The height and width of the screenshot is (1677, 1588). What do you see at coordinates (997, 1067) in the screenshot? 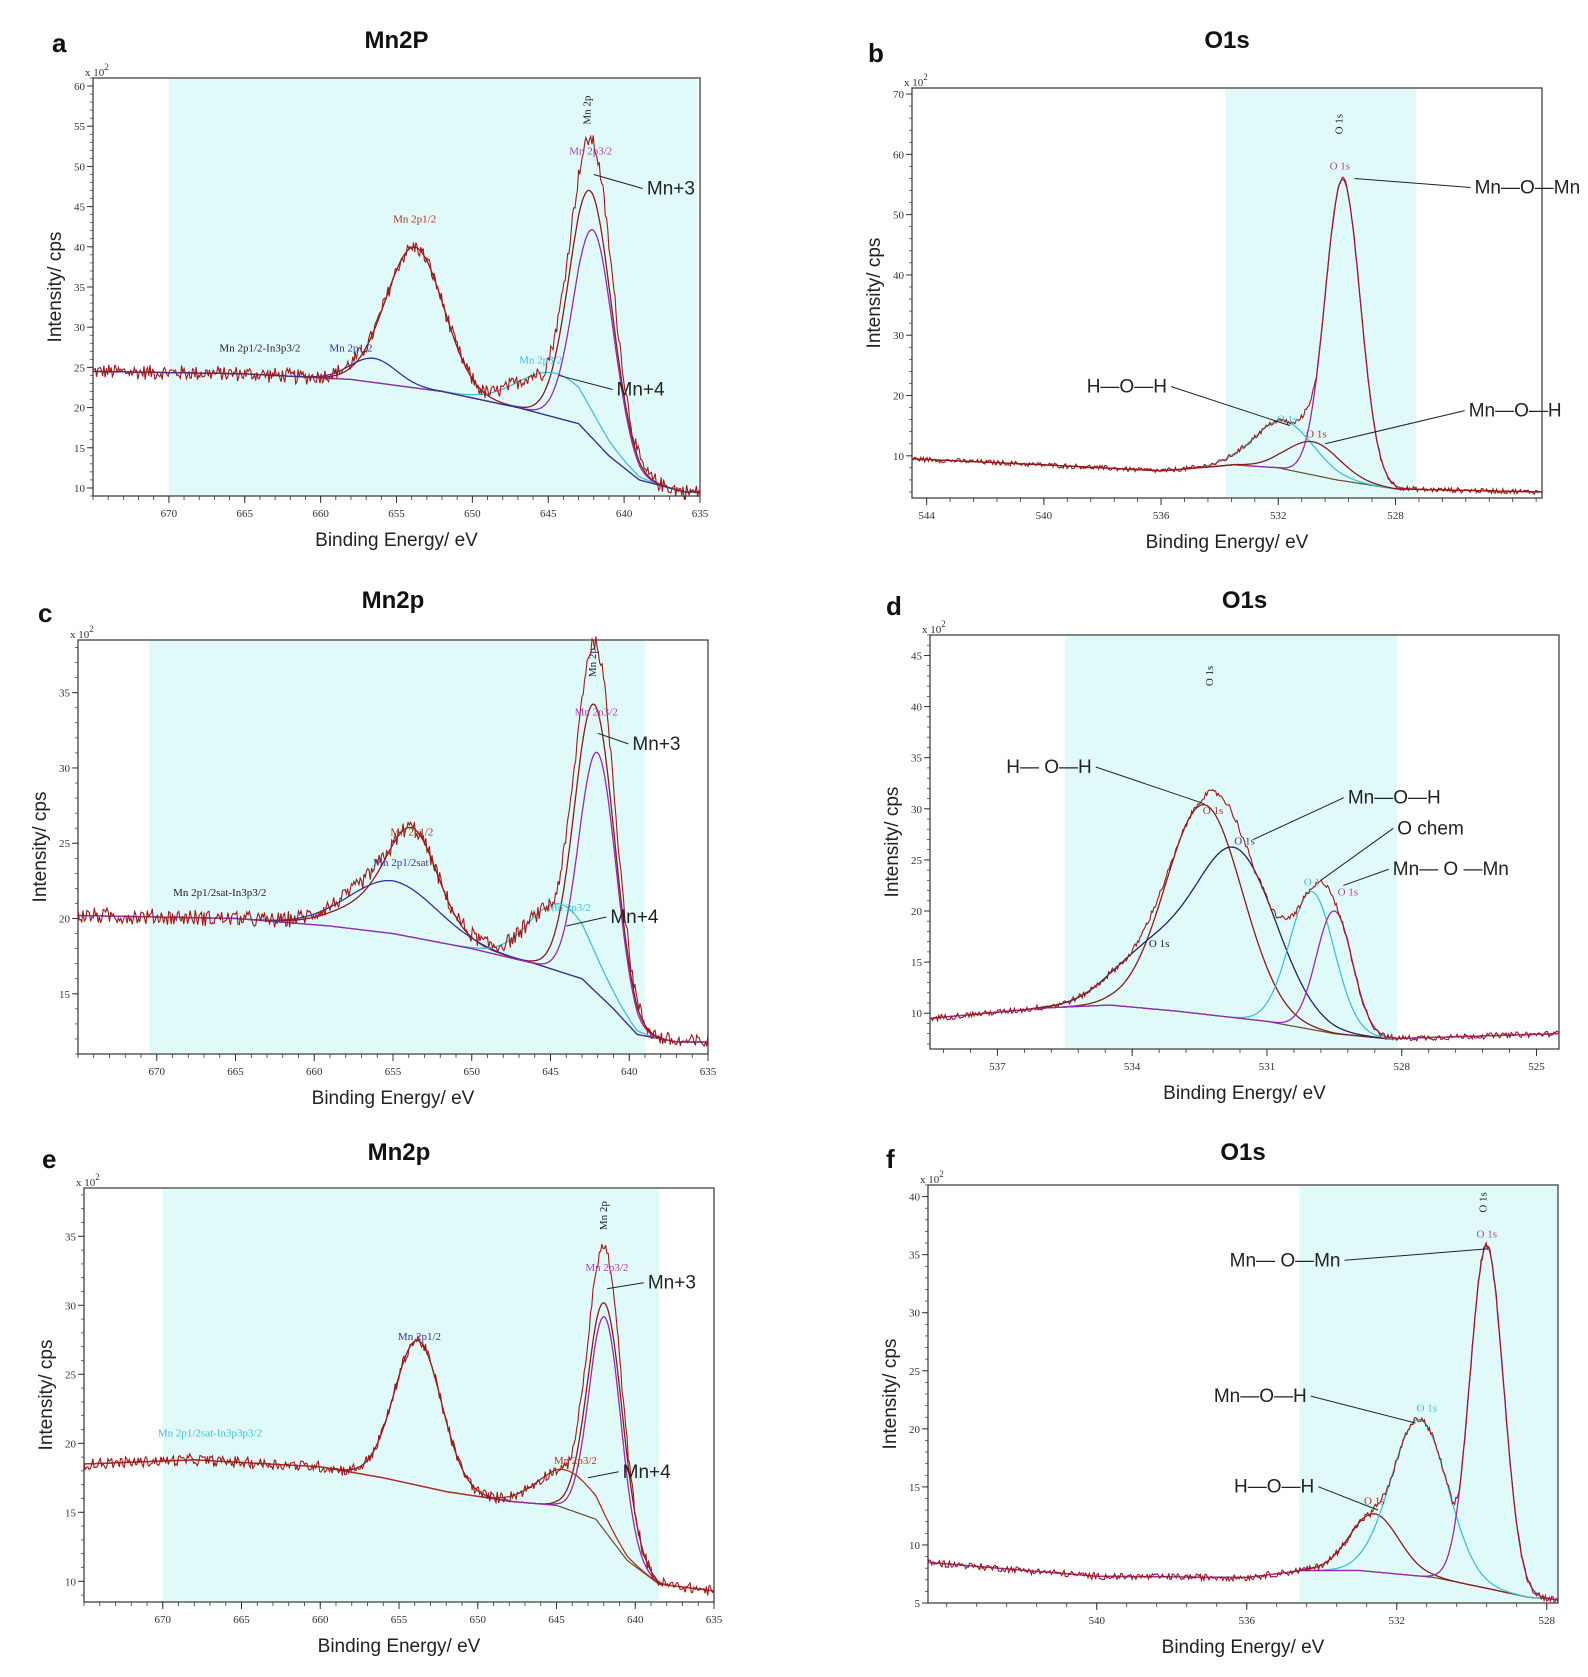
I see `x-tick-label: 537` at bounding box center [997, 1067].